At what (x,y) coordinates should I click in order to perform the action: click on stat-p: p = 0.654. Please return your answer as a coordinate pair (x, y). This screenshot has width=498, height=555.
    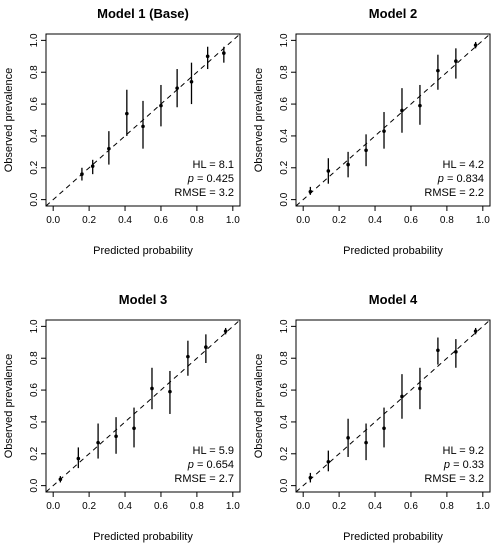
    Looking at the image, I should click on (210, 465).